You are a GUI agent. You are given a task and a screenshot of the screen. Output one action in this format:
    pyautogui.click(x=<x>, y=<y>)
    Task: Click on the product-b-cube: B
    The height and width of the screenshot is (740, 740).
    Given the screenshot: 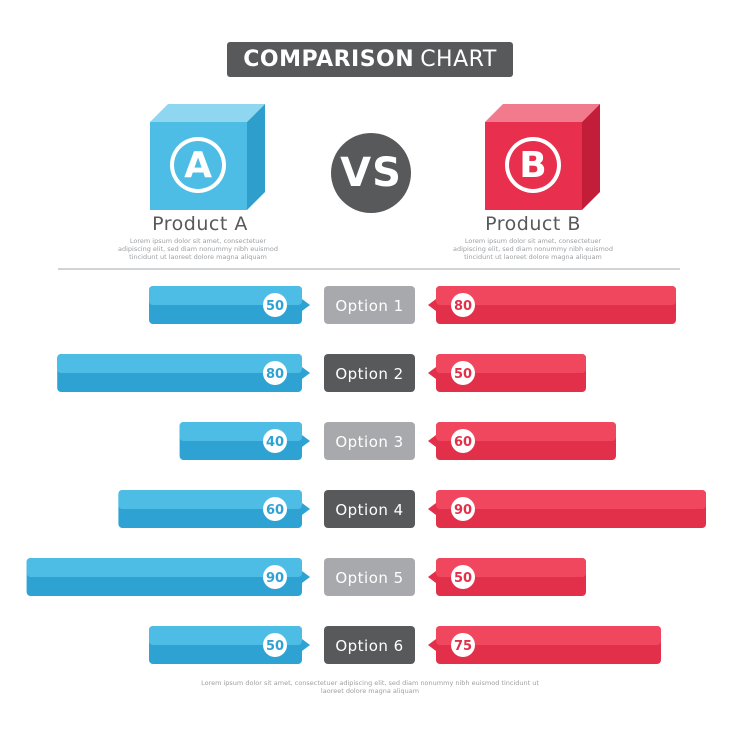 What is the action you would take?
    pyautogui.click(x=545, y=159)
    